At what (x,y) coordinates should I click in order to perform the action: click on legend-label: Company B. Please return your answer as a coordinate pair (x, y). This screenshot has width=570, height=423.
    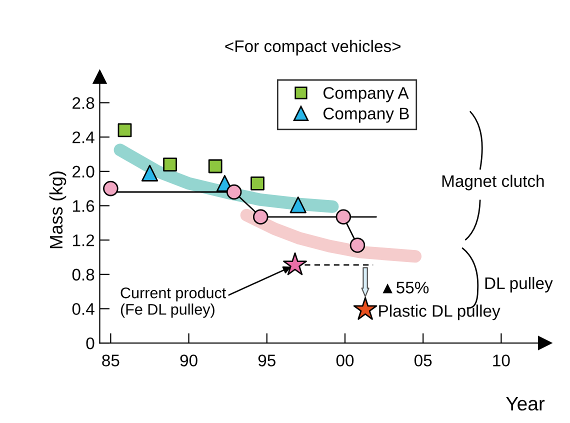
    Looking at the image, I should click on (366, 115).